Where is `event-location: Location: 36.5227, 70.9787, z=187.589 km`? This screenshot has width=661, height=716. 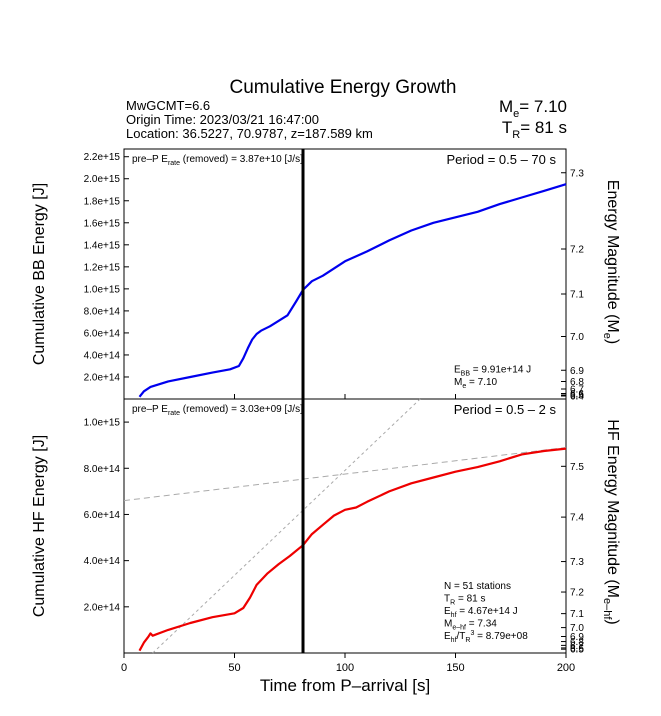 event-location: Location: 36.5227, 70.9787, z=187.589 km is located at coordinates (249, 133).